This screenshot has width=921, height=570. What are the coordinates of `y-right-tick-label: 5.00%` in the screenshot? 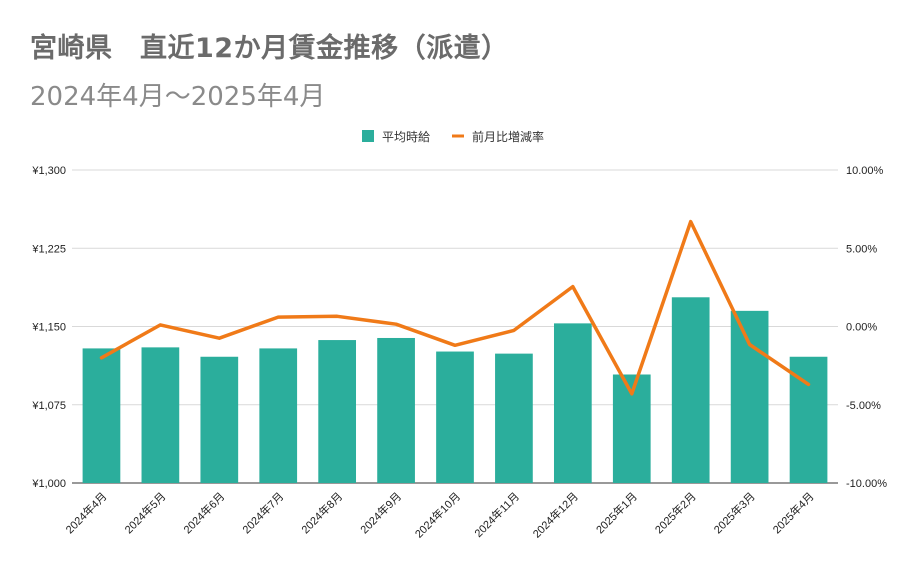 It's located at (861, 249).